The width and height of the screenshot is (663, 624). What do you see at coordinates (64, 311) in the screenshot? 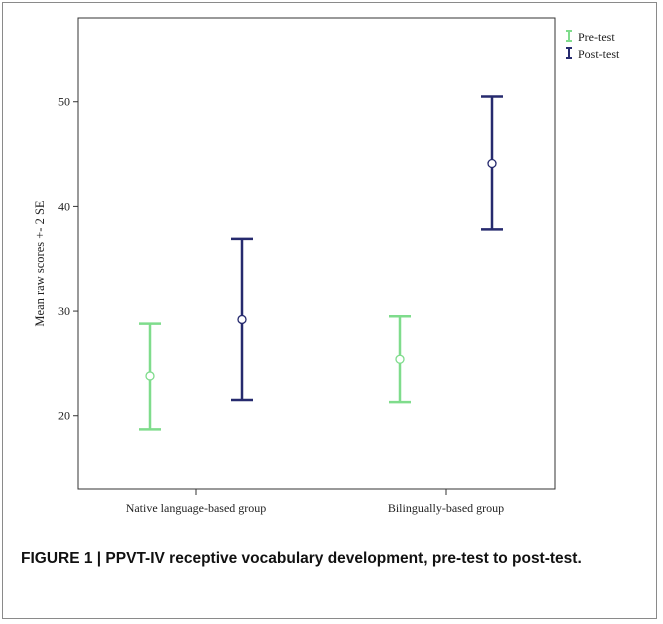
I see `y-tick-label: 30` at bounding box center [64, 311].